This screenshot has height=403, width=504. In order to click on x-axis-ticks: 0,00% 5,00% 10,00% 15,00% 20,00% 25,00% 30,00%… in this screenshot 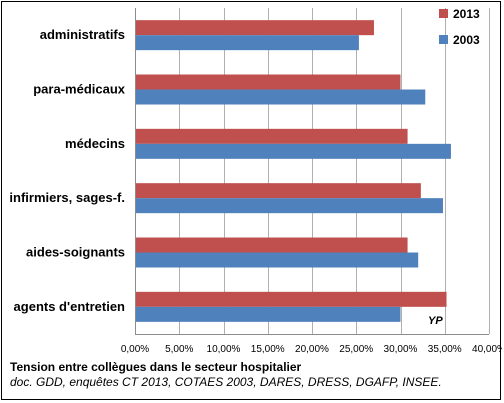, I will do `click(311, 349)`.